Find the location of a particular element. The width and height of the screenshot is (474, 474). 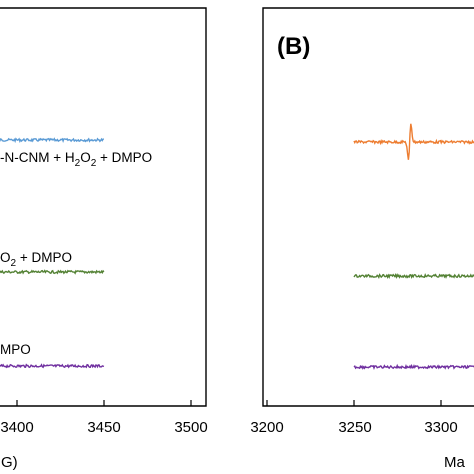

right-tick-label-3200: 3200 is located at coordinates (266, 427).